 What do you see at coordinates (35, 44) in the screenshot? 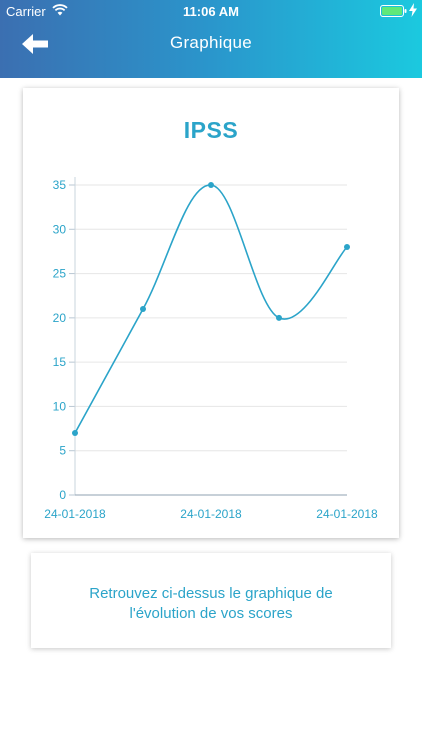
I see `back-button` at bounding box center [35, 44].